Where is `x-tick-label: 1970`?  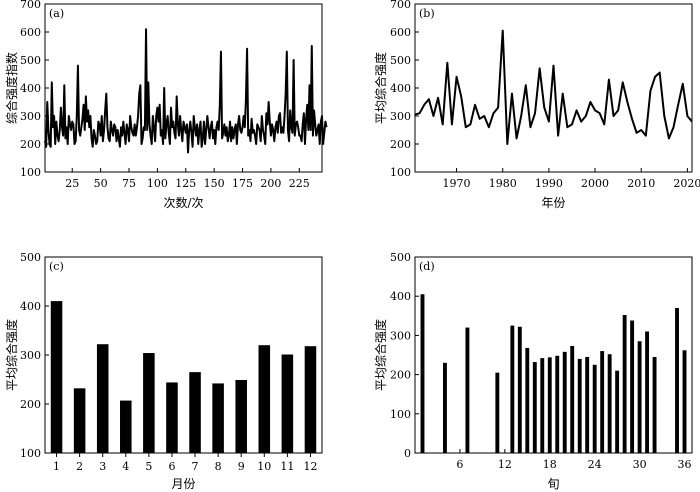 x-tick-label: 1970 is located at coordinates (457, 183).